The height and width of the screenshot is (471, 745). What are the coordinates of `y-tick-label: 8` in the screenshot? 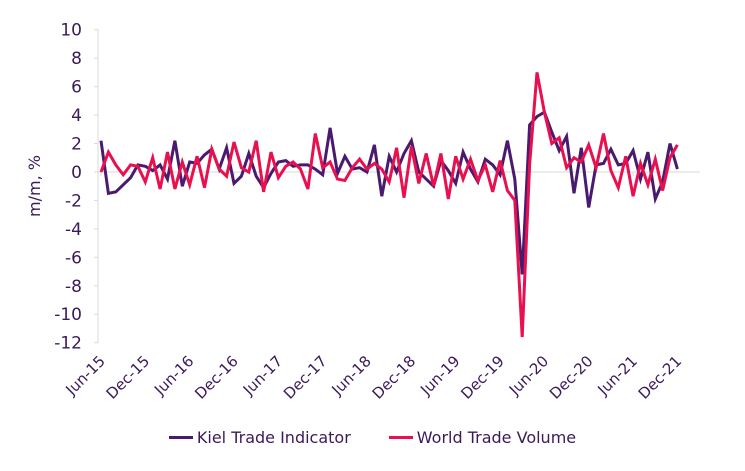 It's located at (76, 59).